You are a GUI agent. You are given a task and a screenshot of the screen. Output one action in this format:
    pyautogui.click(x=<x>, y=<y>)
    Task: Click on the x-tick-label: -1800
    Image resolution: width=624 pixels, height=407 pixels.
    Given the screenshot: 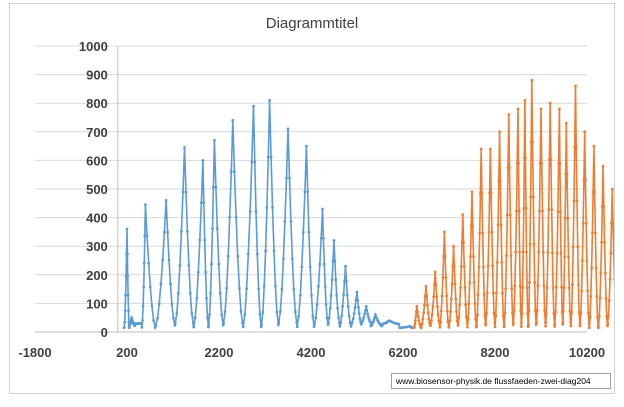 What is the action you would take?
    pyautogui.click(x=34, y=352)
    